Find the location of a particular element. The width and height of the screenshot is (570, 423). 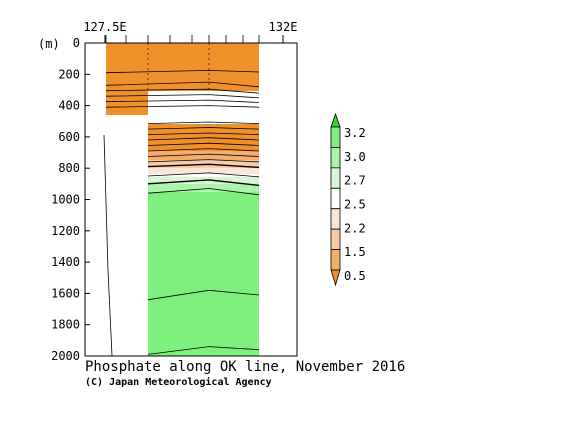

y-tick-label-1: 200 is located at coordinates (69, 74).